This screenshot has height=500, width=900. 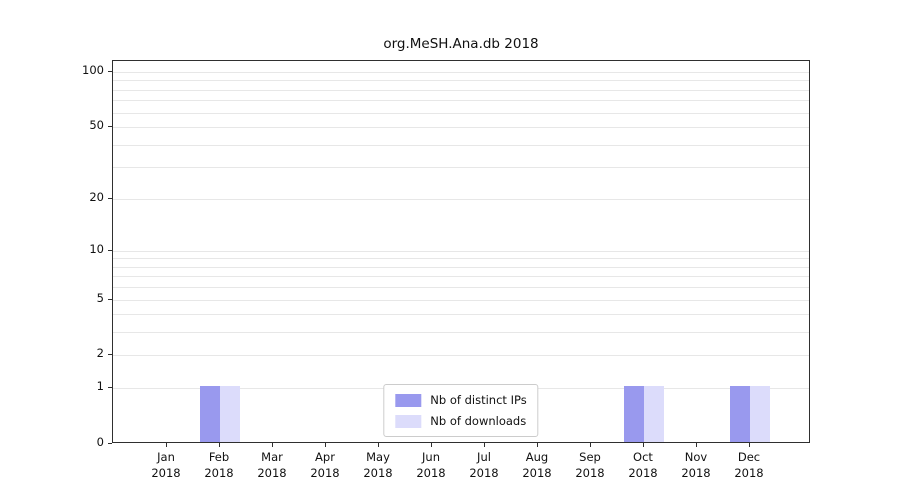 What do you see at coordinates (478, 421) in the screenshot?
I see `legend-label-downloads: Nb of downloads` at bounding box center [478, 421].